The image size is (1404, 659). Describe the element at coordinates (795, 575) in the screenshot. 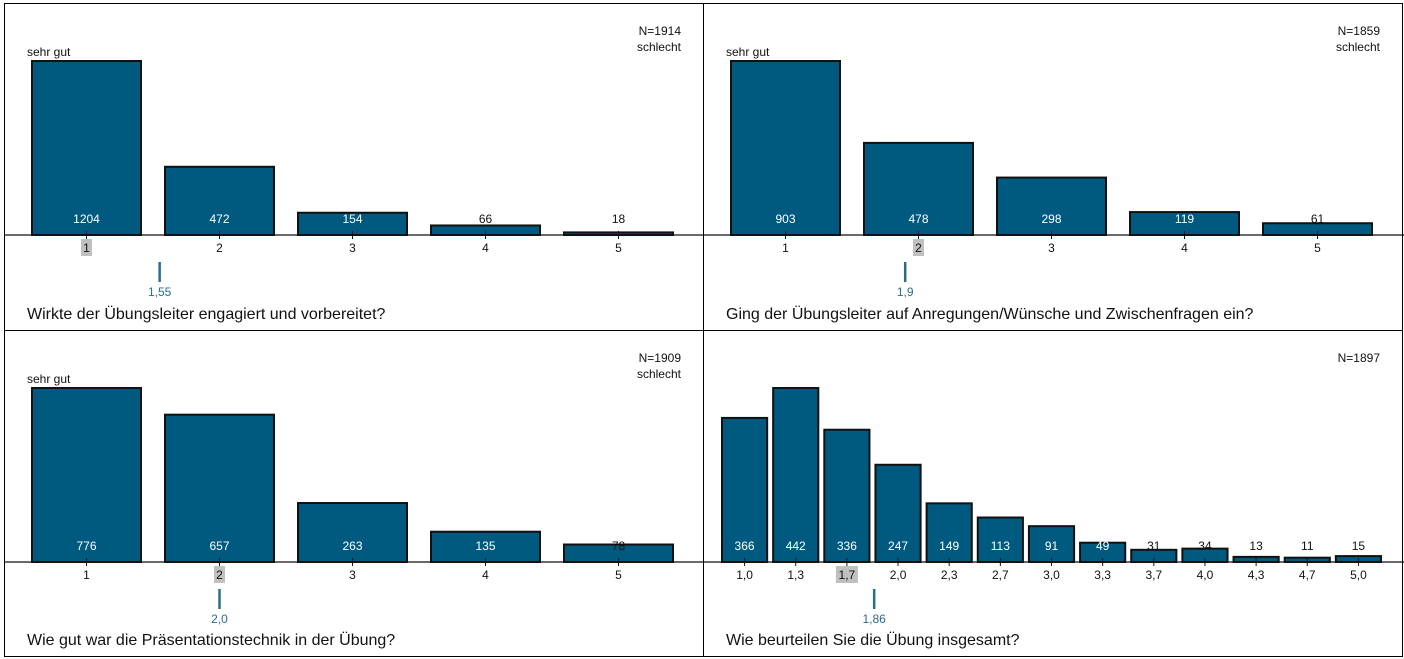

I see `x-tick-label: 1,3` at that location.